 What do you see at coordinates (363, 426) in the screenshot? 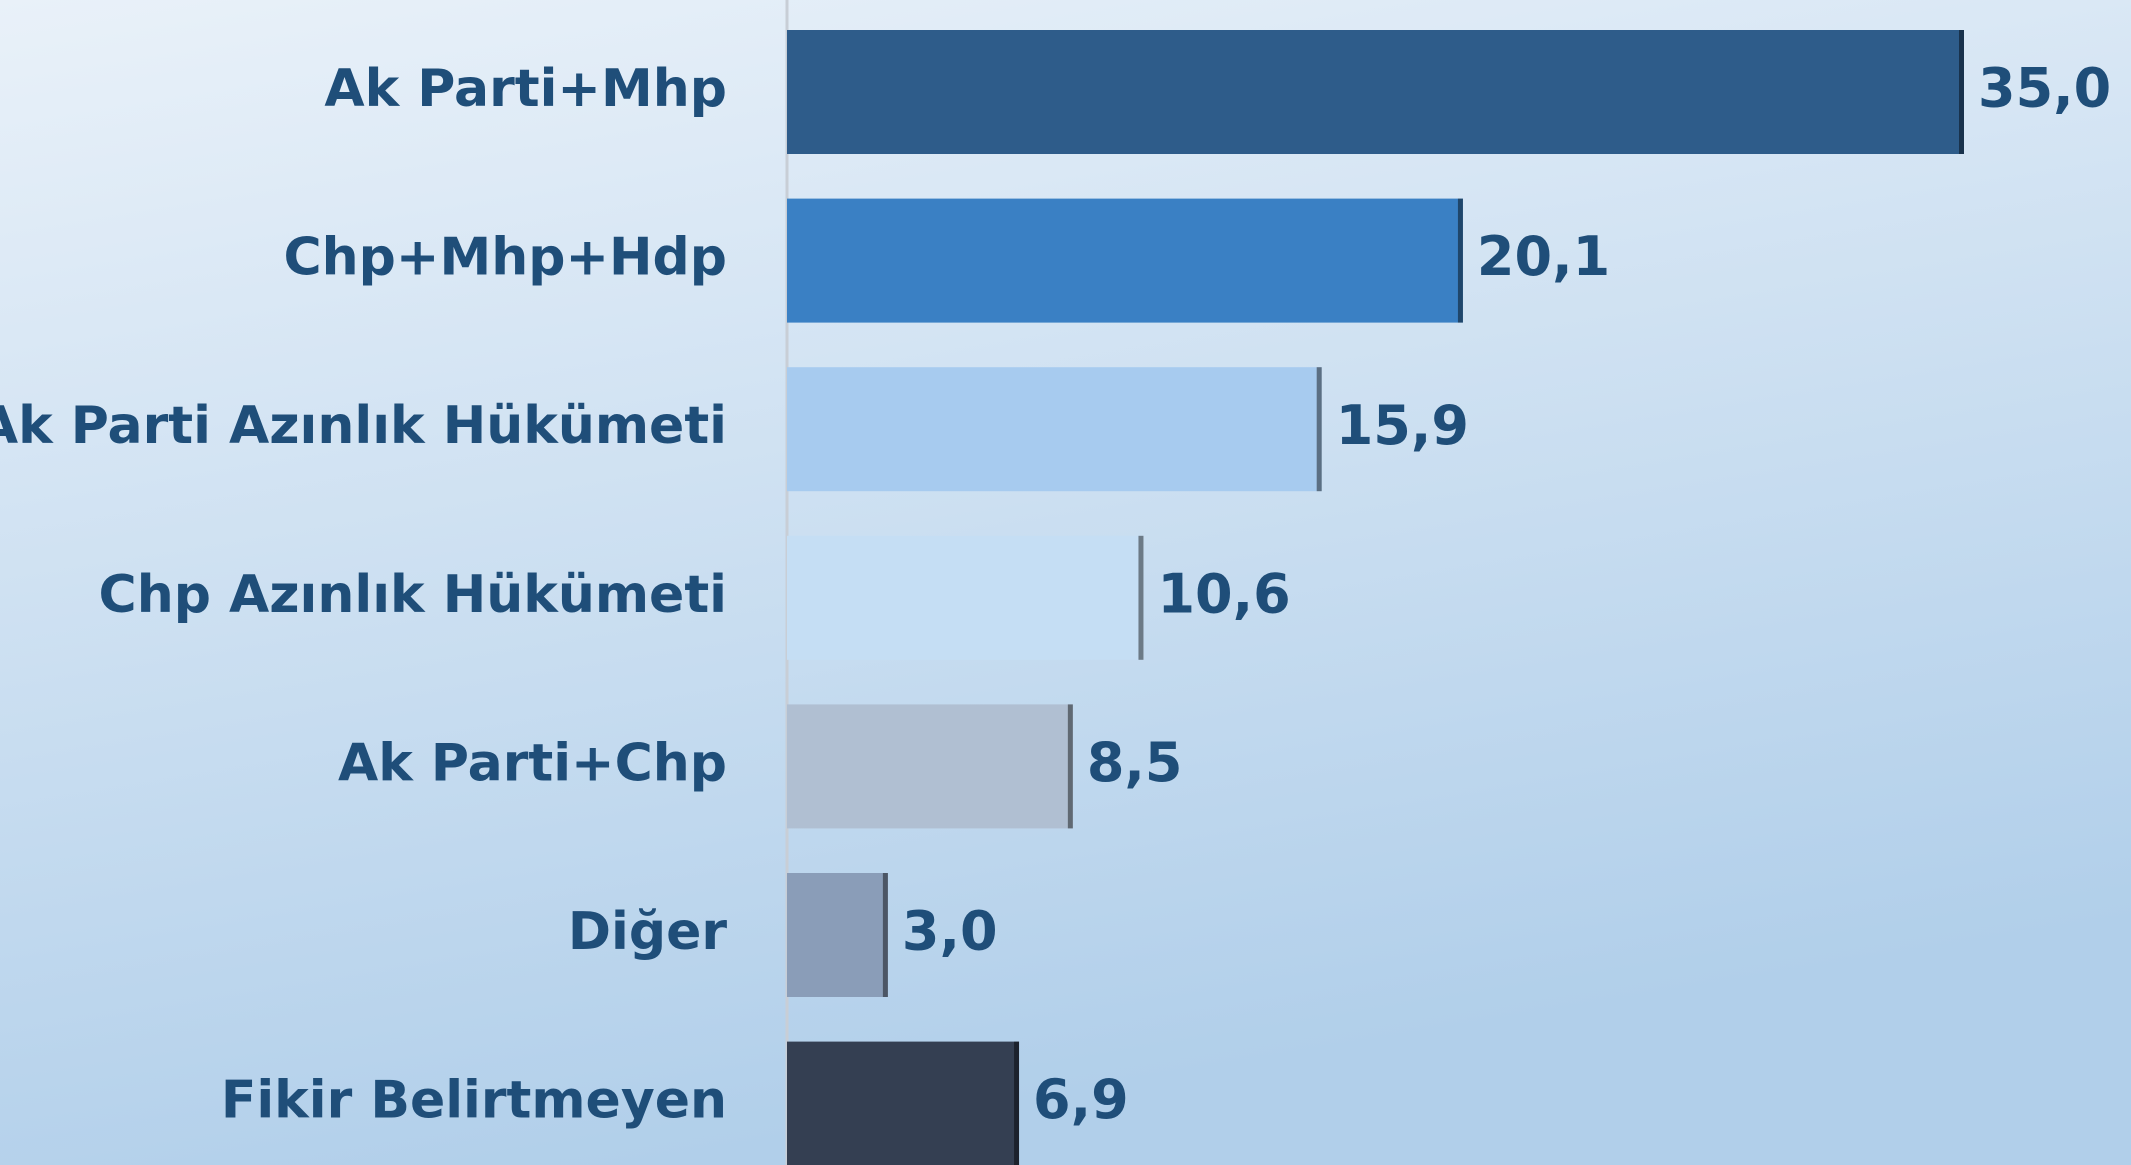
I see `category-label: Ak Parti Azınlık Hükümeti` at bounding box center [363, 426].